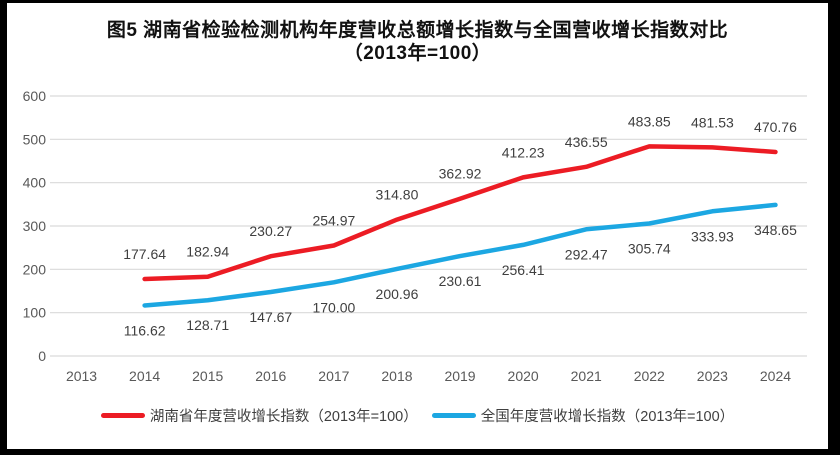 The width and height of the screenshot is (840, 455). What do you see at coordinates (270, 231) in the screenshot?
I see `data-label: 230.27` at bounding box center [270, 231].